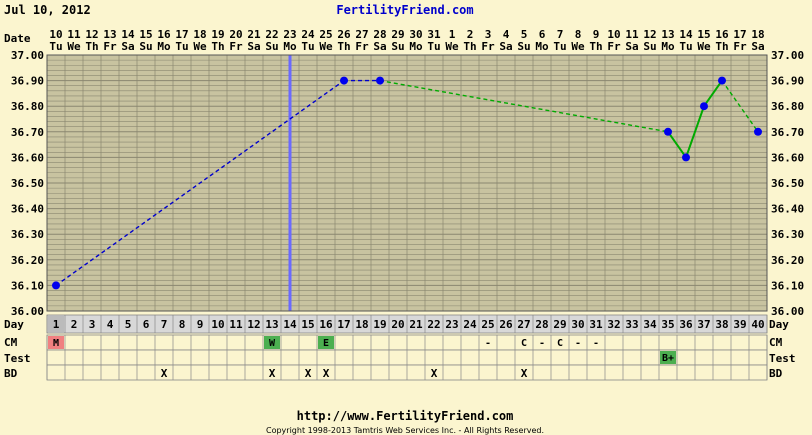 This screenshot has height=435, width=812. I want to click on day-number: 14, so click(290, 324).